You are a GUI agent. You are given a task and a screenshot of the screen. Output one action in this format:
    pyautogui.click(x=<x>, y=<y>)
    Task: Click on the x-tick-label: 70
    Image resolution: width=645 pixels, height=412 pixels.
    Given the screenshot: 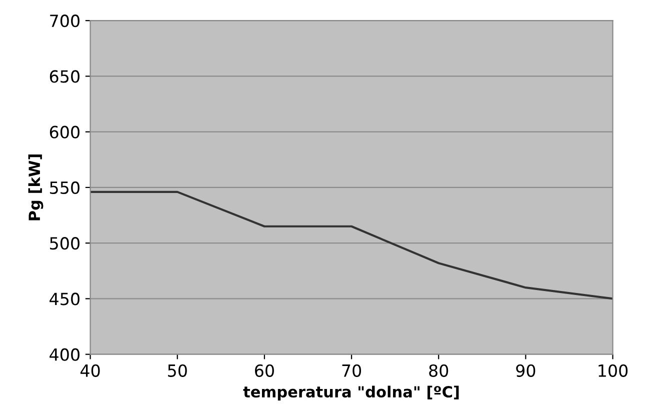 What is the action you would take?
    pyautogui.click(x=352, y=370)
    